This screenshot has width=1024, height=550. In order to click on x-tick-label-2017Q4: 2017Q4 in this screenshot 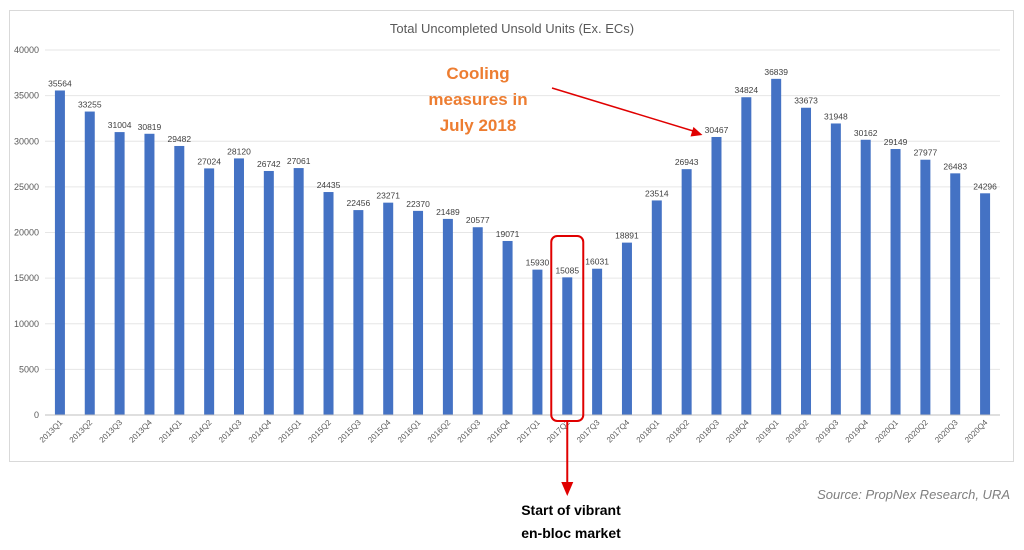, I will do `click(618, 431)`.